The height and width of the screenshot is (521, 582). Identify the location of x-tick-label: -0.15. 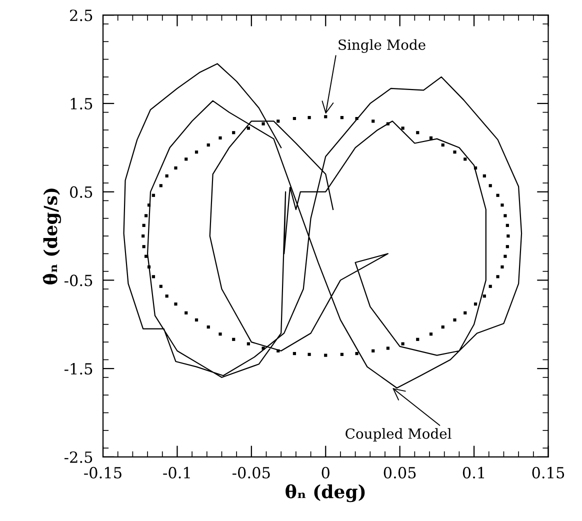
(103, 472).